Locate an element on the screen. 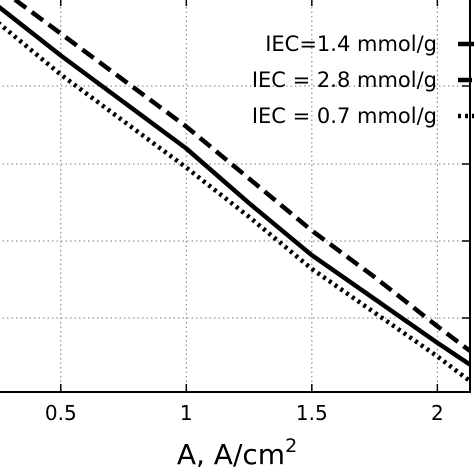  x-axis-title: A, A/cm2 is located at coordinates (237, 453).